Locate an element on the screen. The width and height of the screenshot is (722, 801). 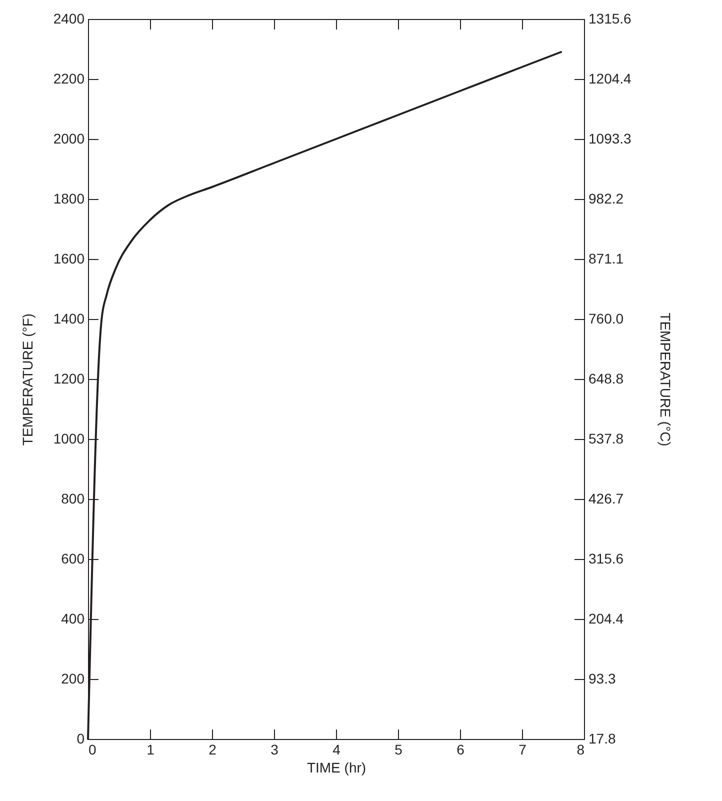
y2-tick-label: 982.2 is located at coordinates (606, 198).